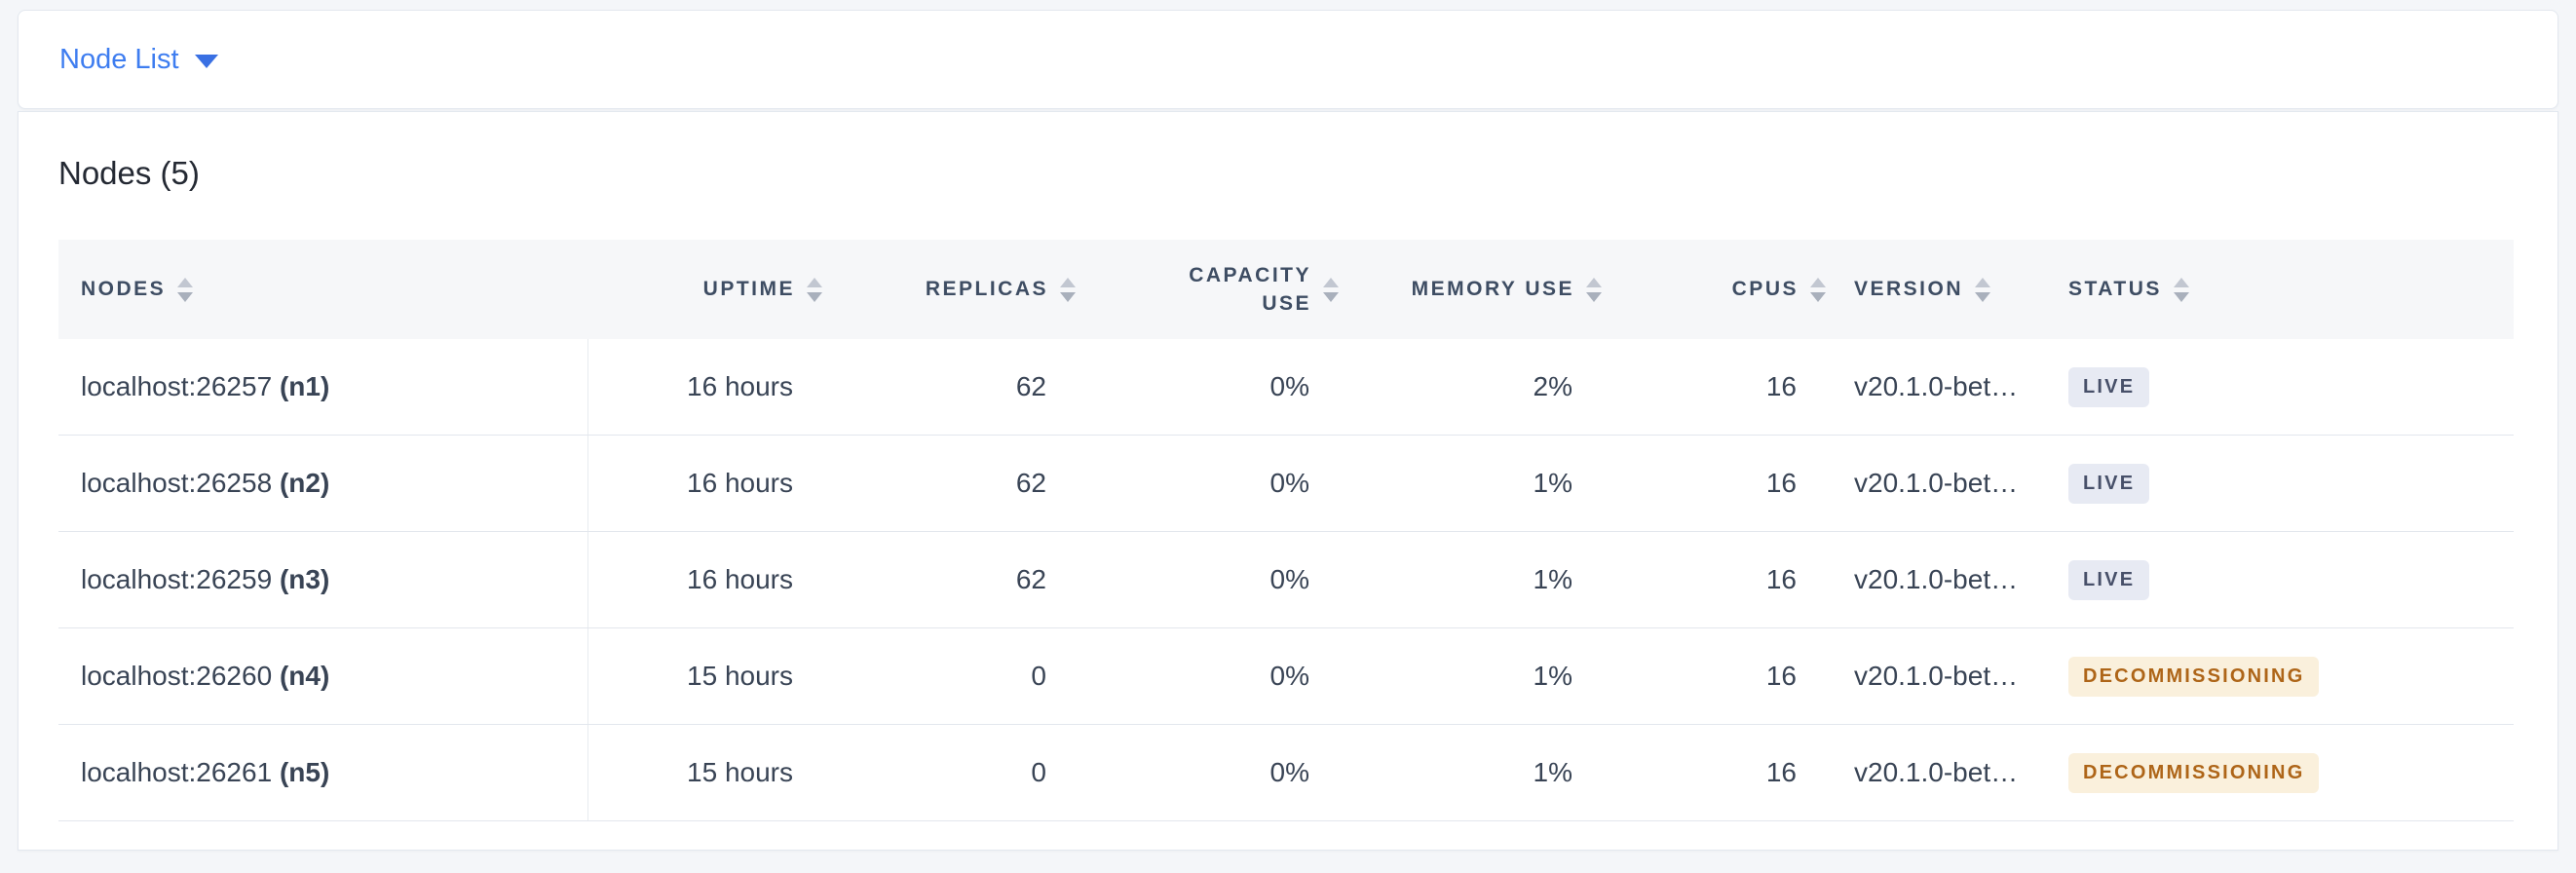 The height and width of the screenshot is (873, 2576). I want to click on column-label: REPLICAS, so click(986, 289).